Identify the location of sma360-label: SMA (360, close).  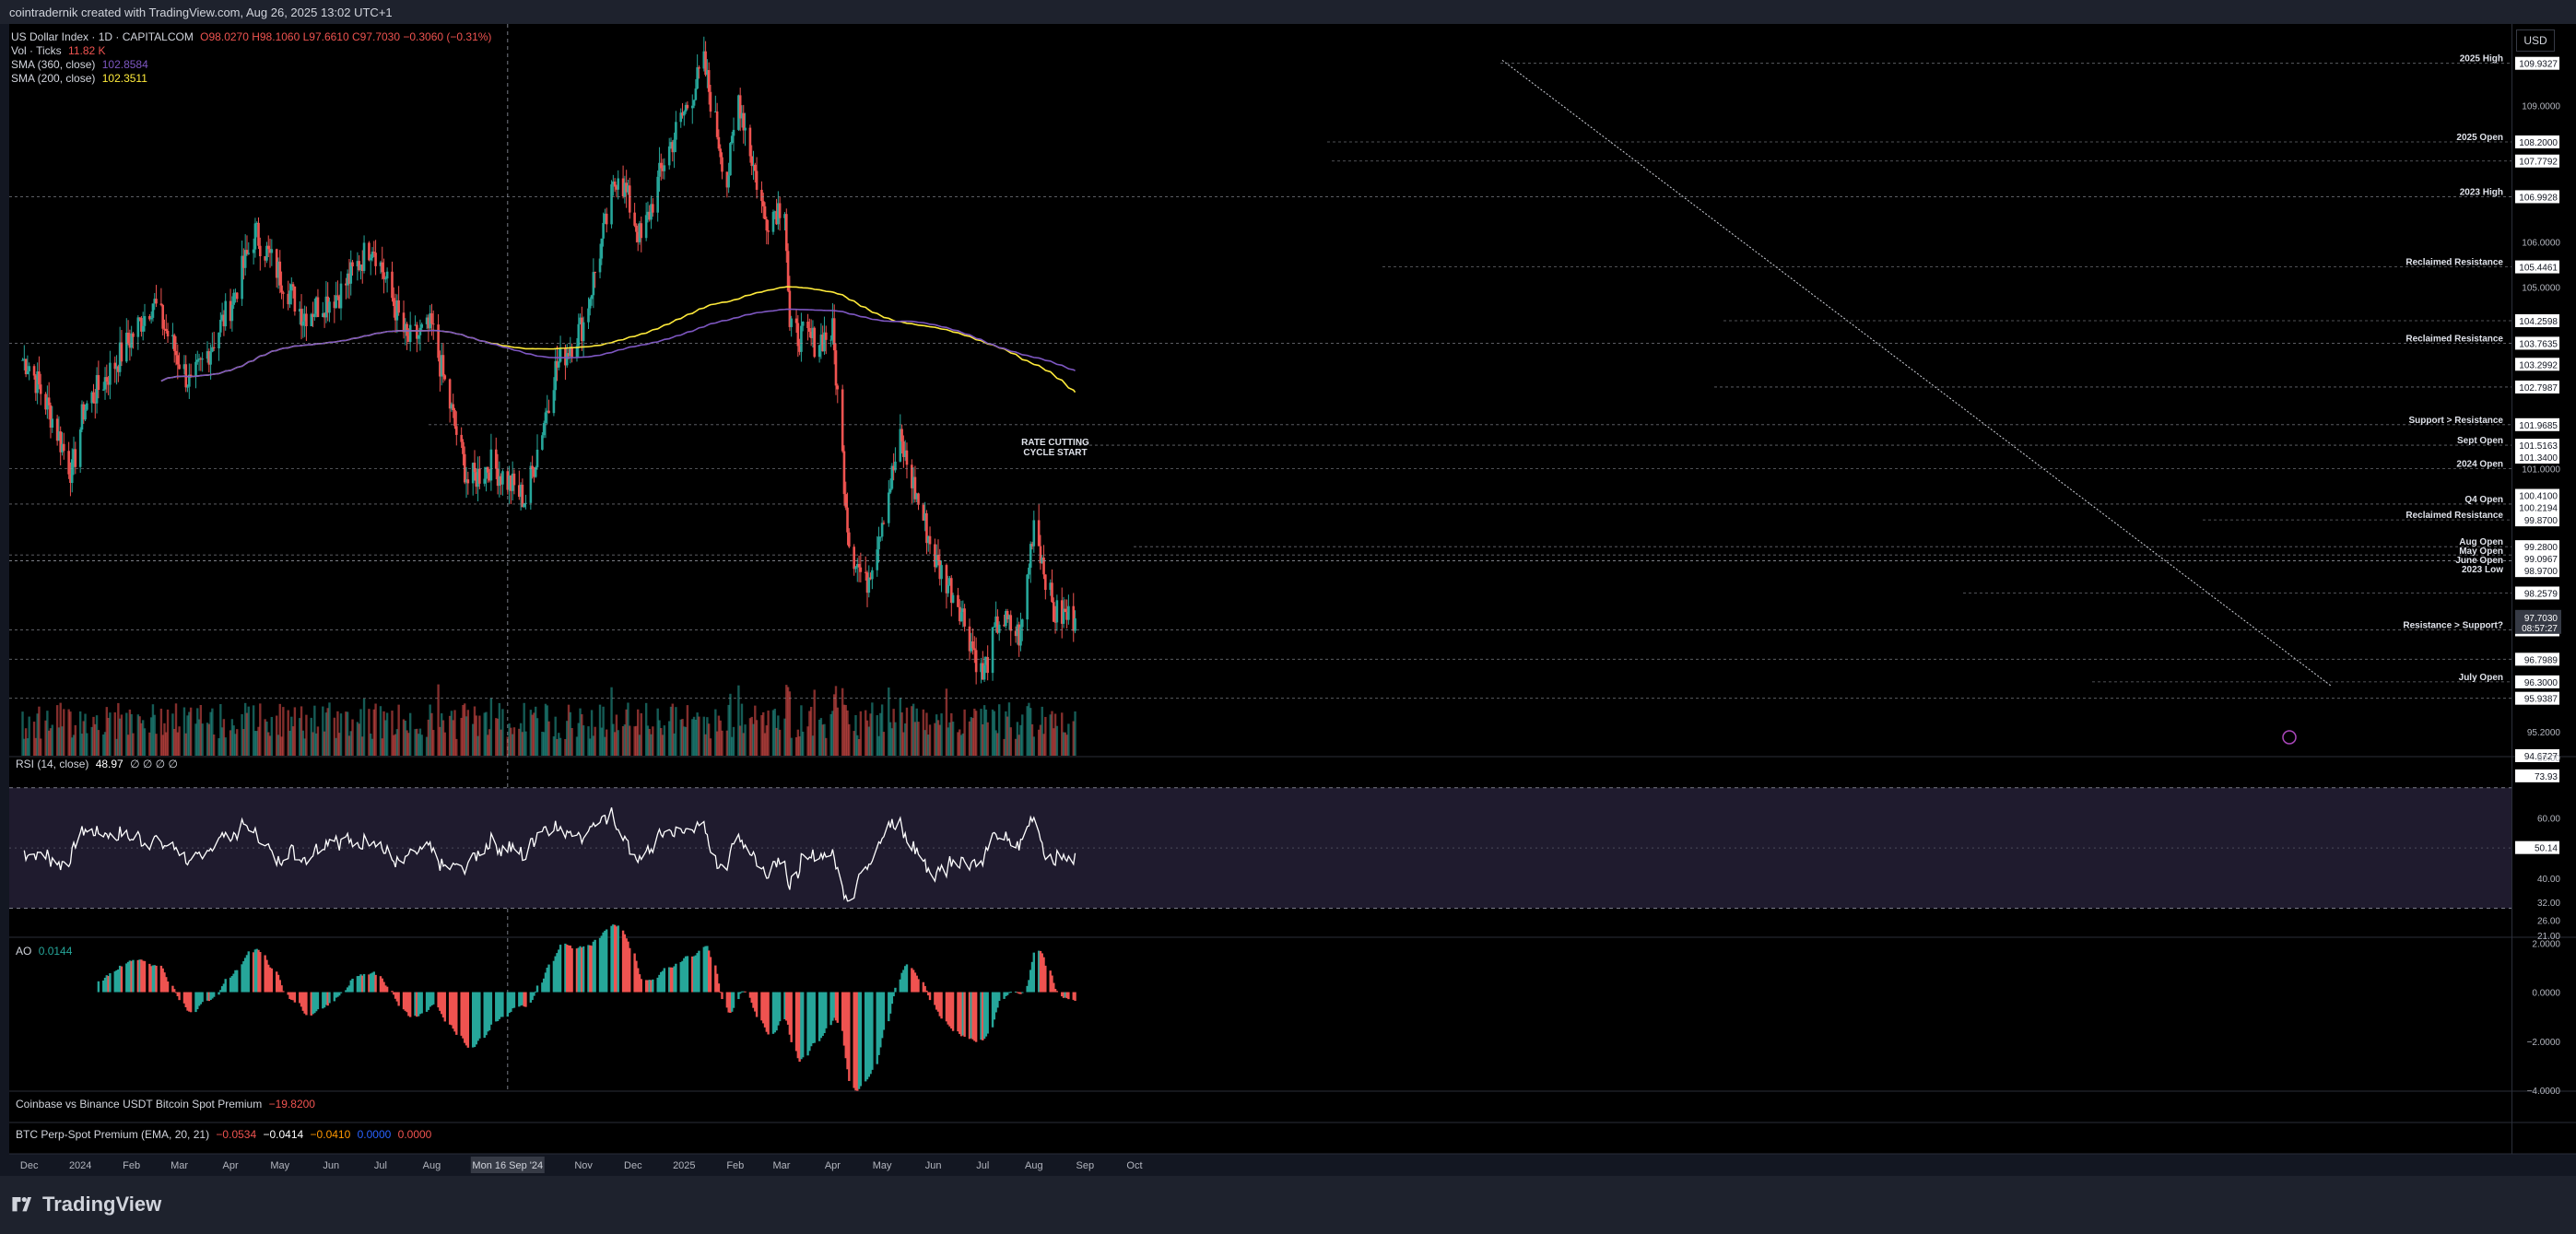
(53, 64).